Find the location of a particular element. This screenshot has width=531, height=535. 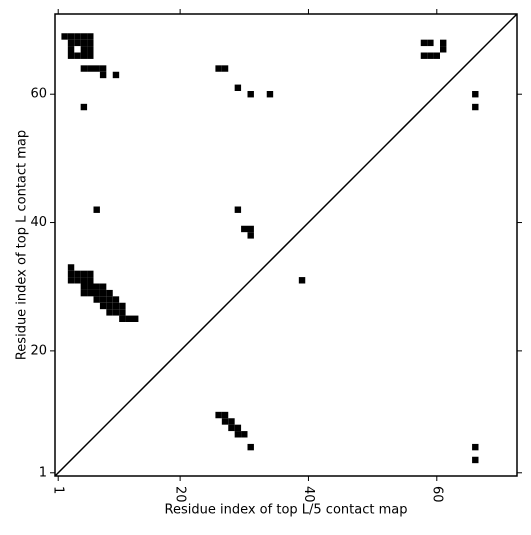

y-tick-label: 40 is located at coordinates (38, 222).